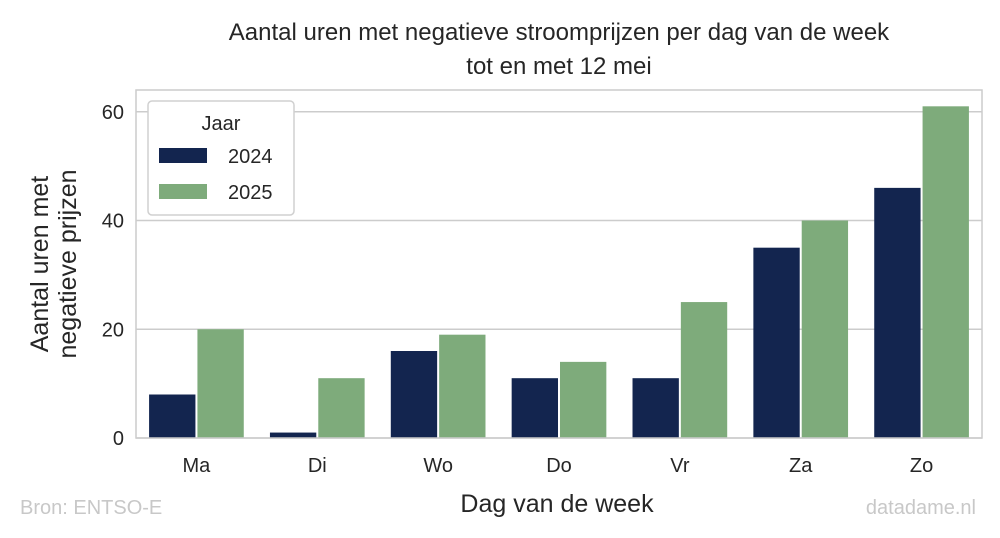 The width and height of the screenshot is (1000, 538). I want to click on bar-Za-2025, so click(825, 329).